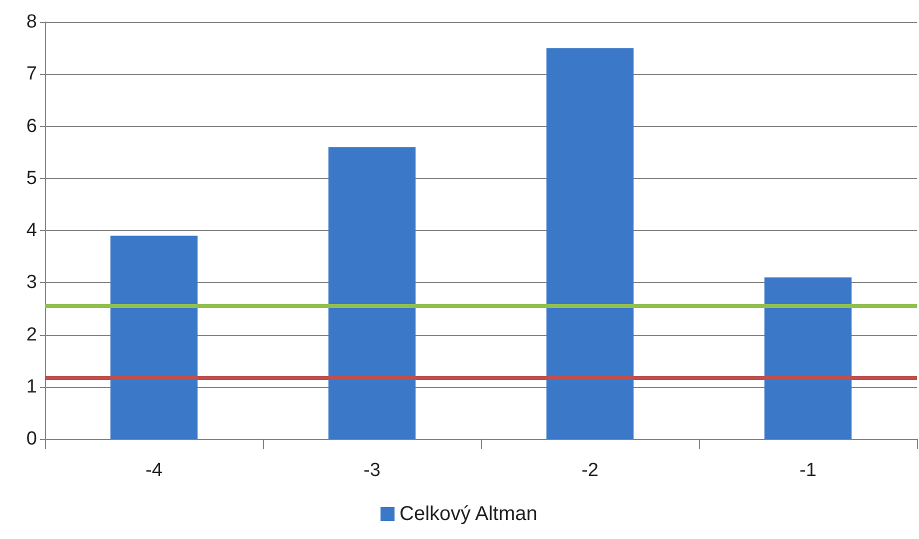  Describe the element at coordinates (31, 178) in the screenshot. I see `y-tick-label: 5` at that location.